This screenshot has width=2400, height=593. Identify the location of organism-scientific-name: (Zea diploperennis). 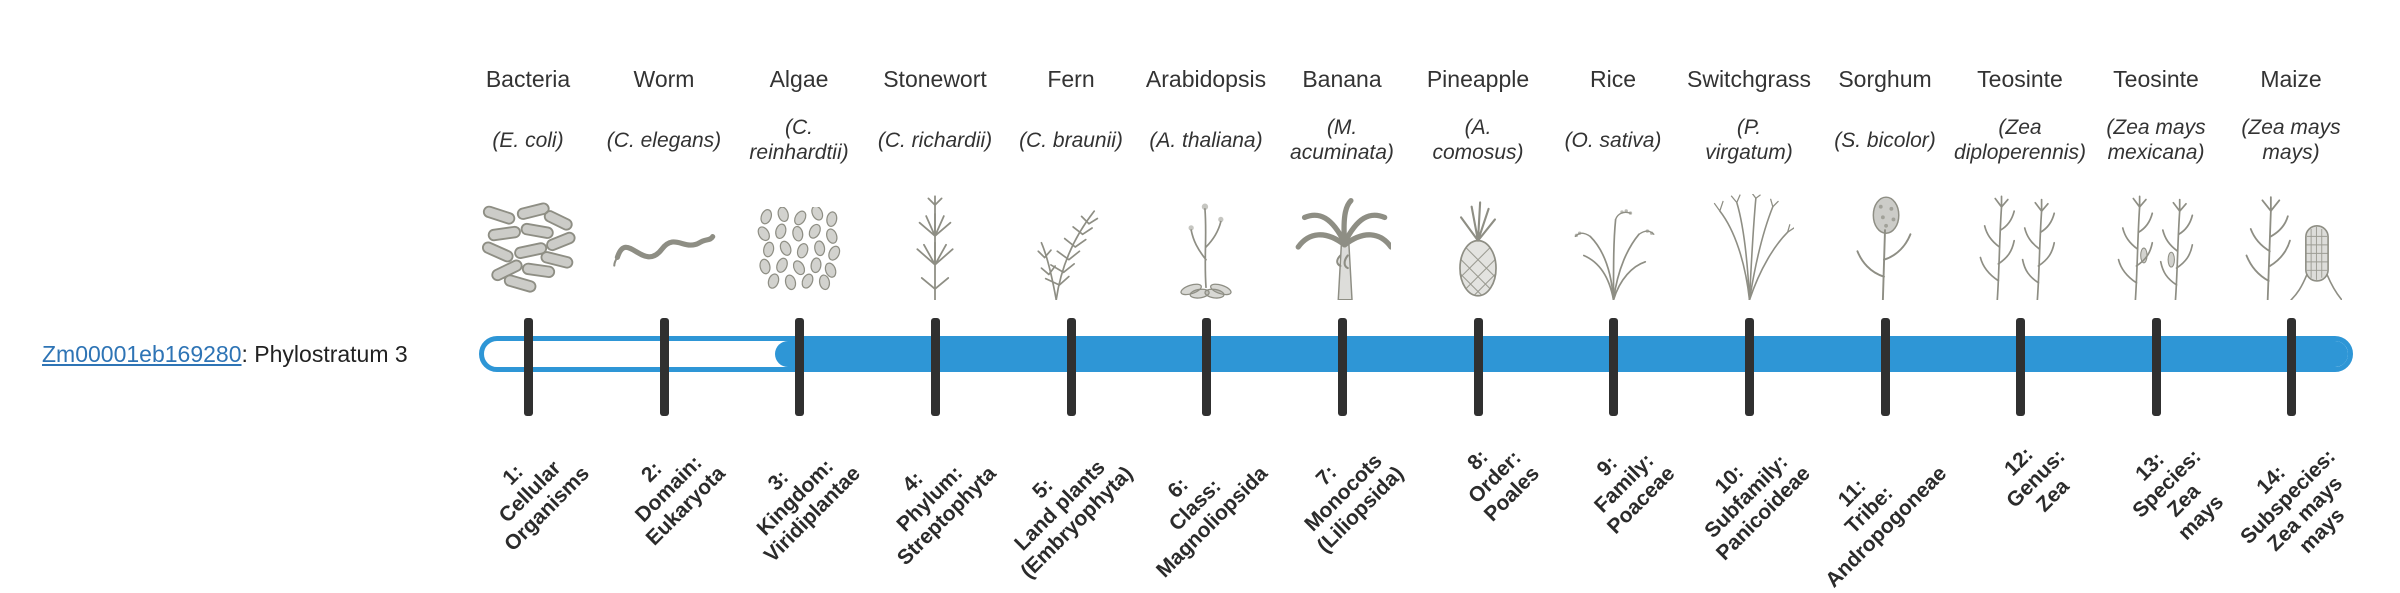
(2020, 140).